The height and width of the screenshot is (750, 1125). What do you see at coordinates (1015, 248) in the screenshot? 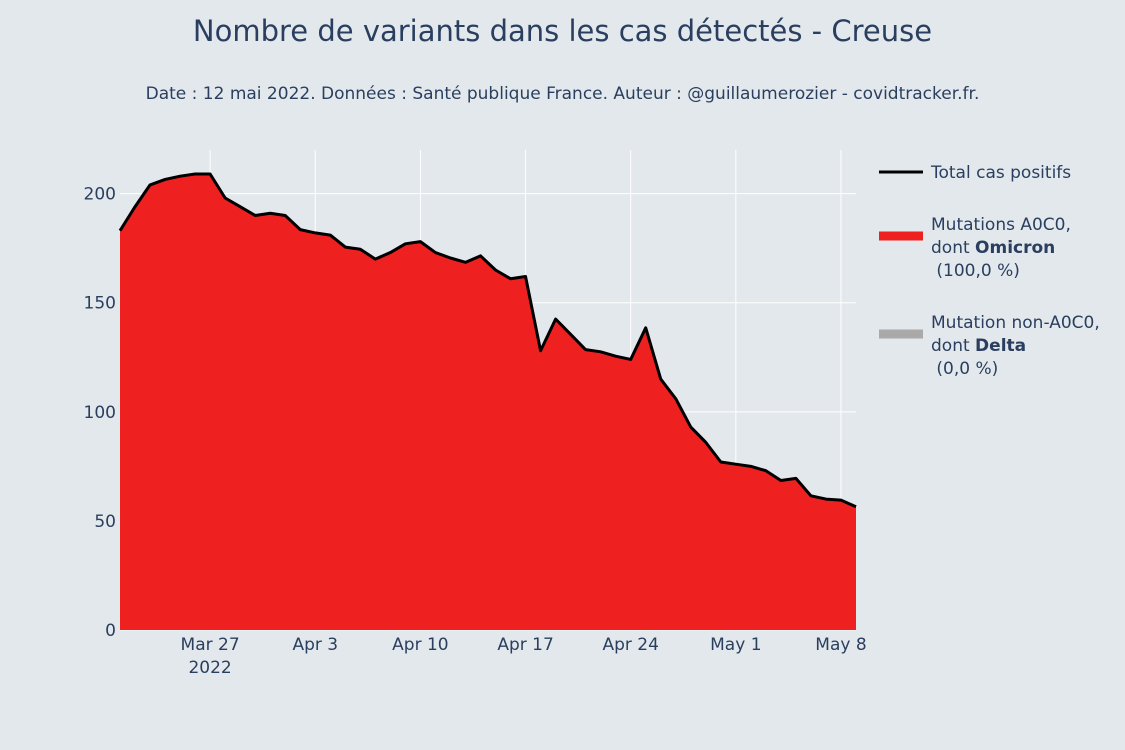
I see `legend-label-omicron: Omicron` at bounding box center [1015, 248].